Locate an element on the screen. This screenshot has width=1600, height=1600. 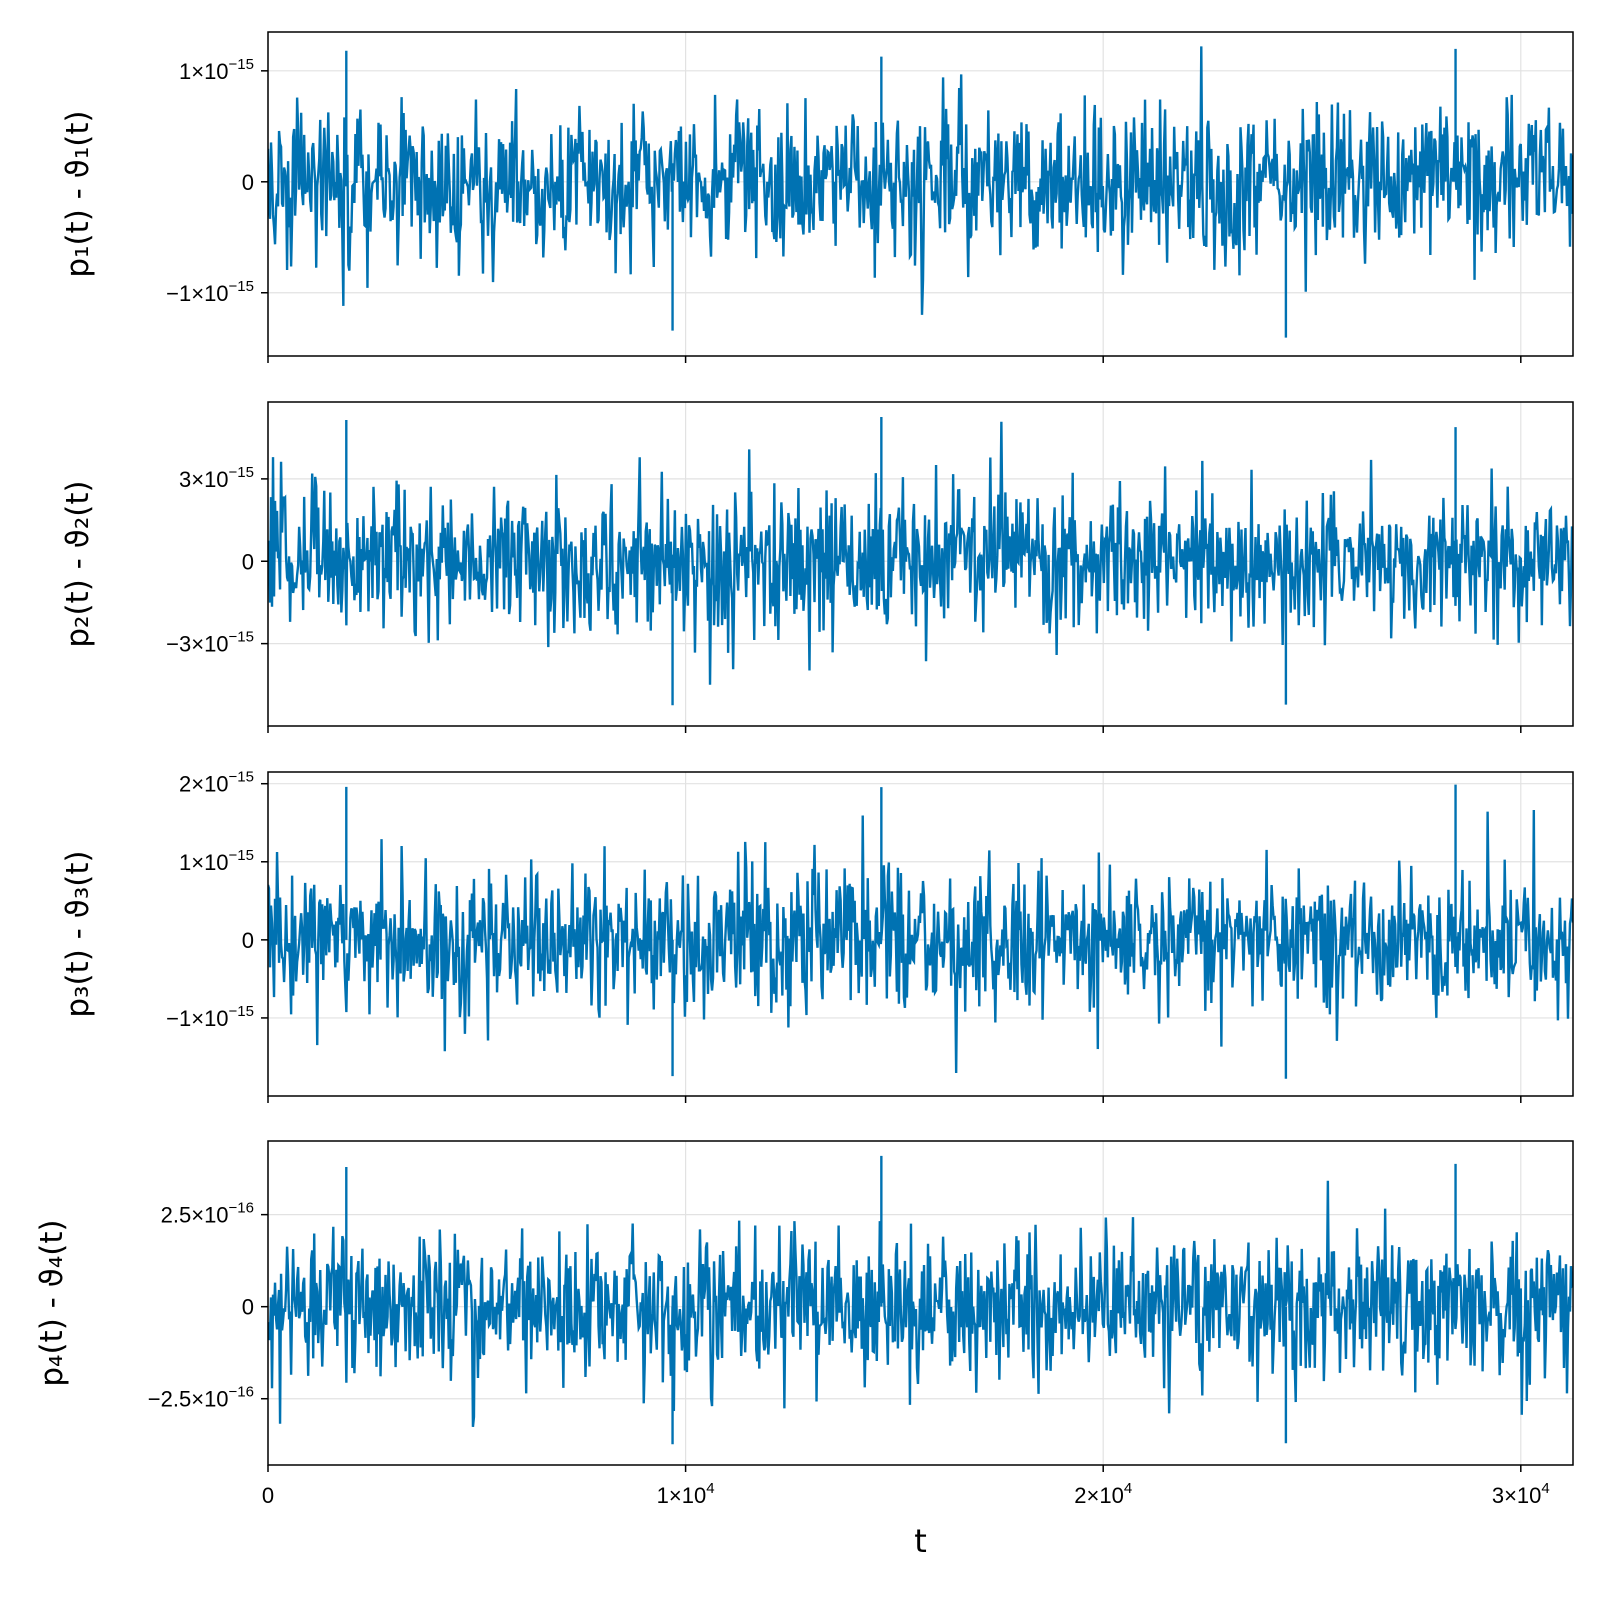
tick-label: 3×10⁴ is located at coordinates (1521, 1494).